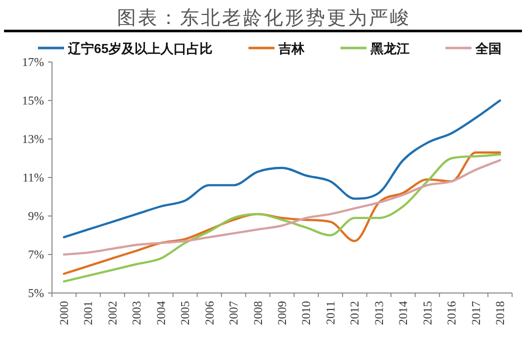 The height and width of the screenshot is (340, 528). What do you see at coordinates (355, 313) in the screenshot?
I see `x-tick-label: 2012` at bounding box center [355, 313].